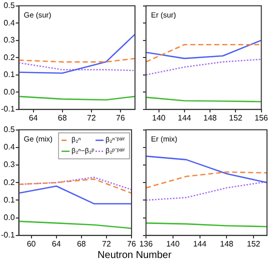 The width and height of the screenshot is (269, 264). I want to click on line-series, so click(75, 186).